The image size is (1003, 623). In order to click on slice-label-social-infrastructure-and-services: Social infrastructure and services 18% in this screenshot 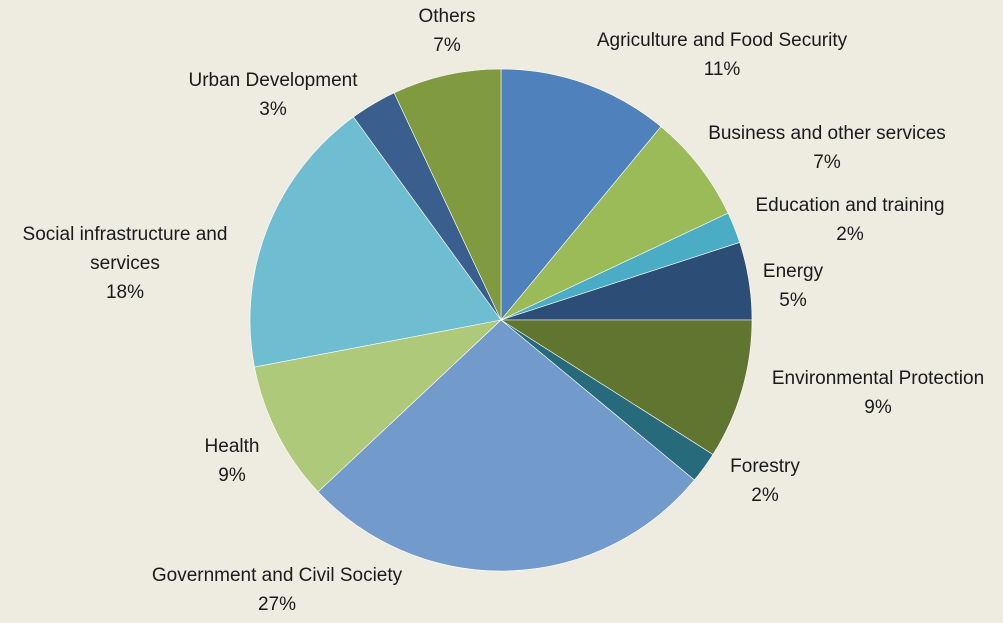, I will do `click(125, 263)`.